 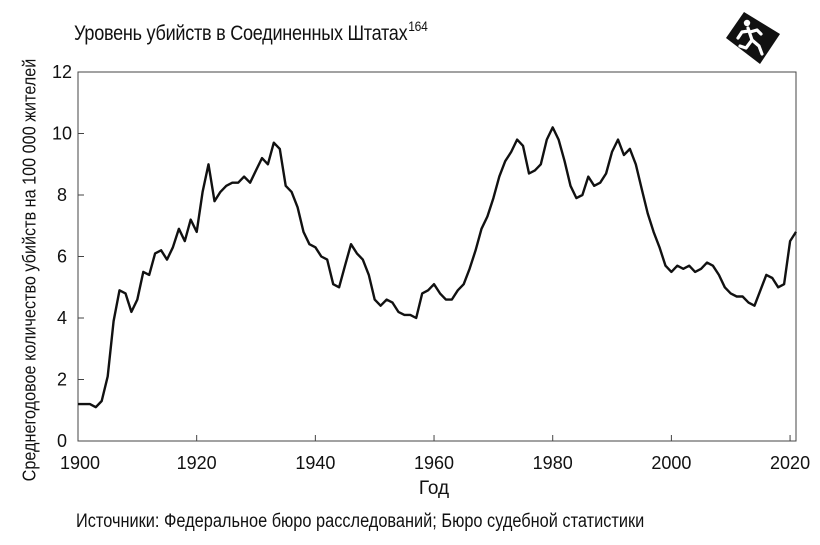 What do you see at coordinates (790, 463) in the screenshot?
I see `x-tick-label: 2020` at bounding box center [790, 463].